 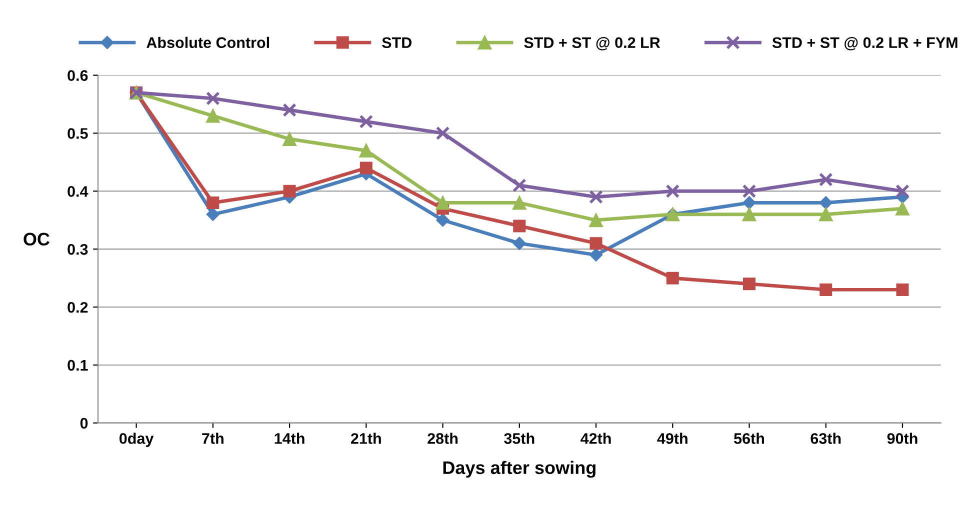 I want to click on legend-label: Absolute Control, so click(x=207, y=42).